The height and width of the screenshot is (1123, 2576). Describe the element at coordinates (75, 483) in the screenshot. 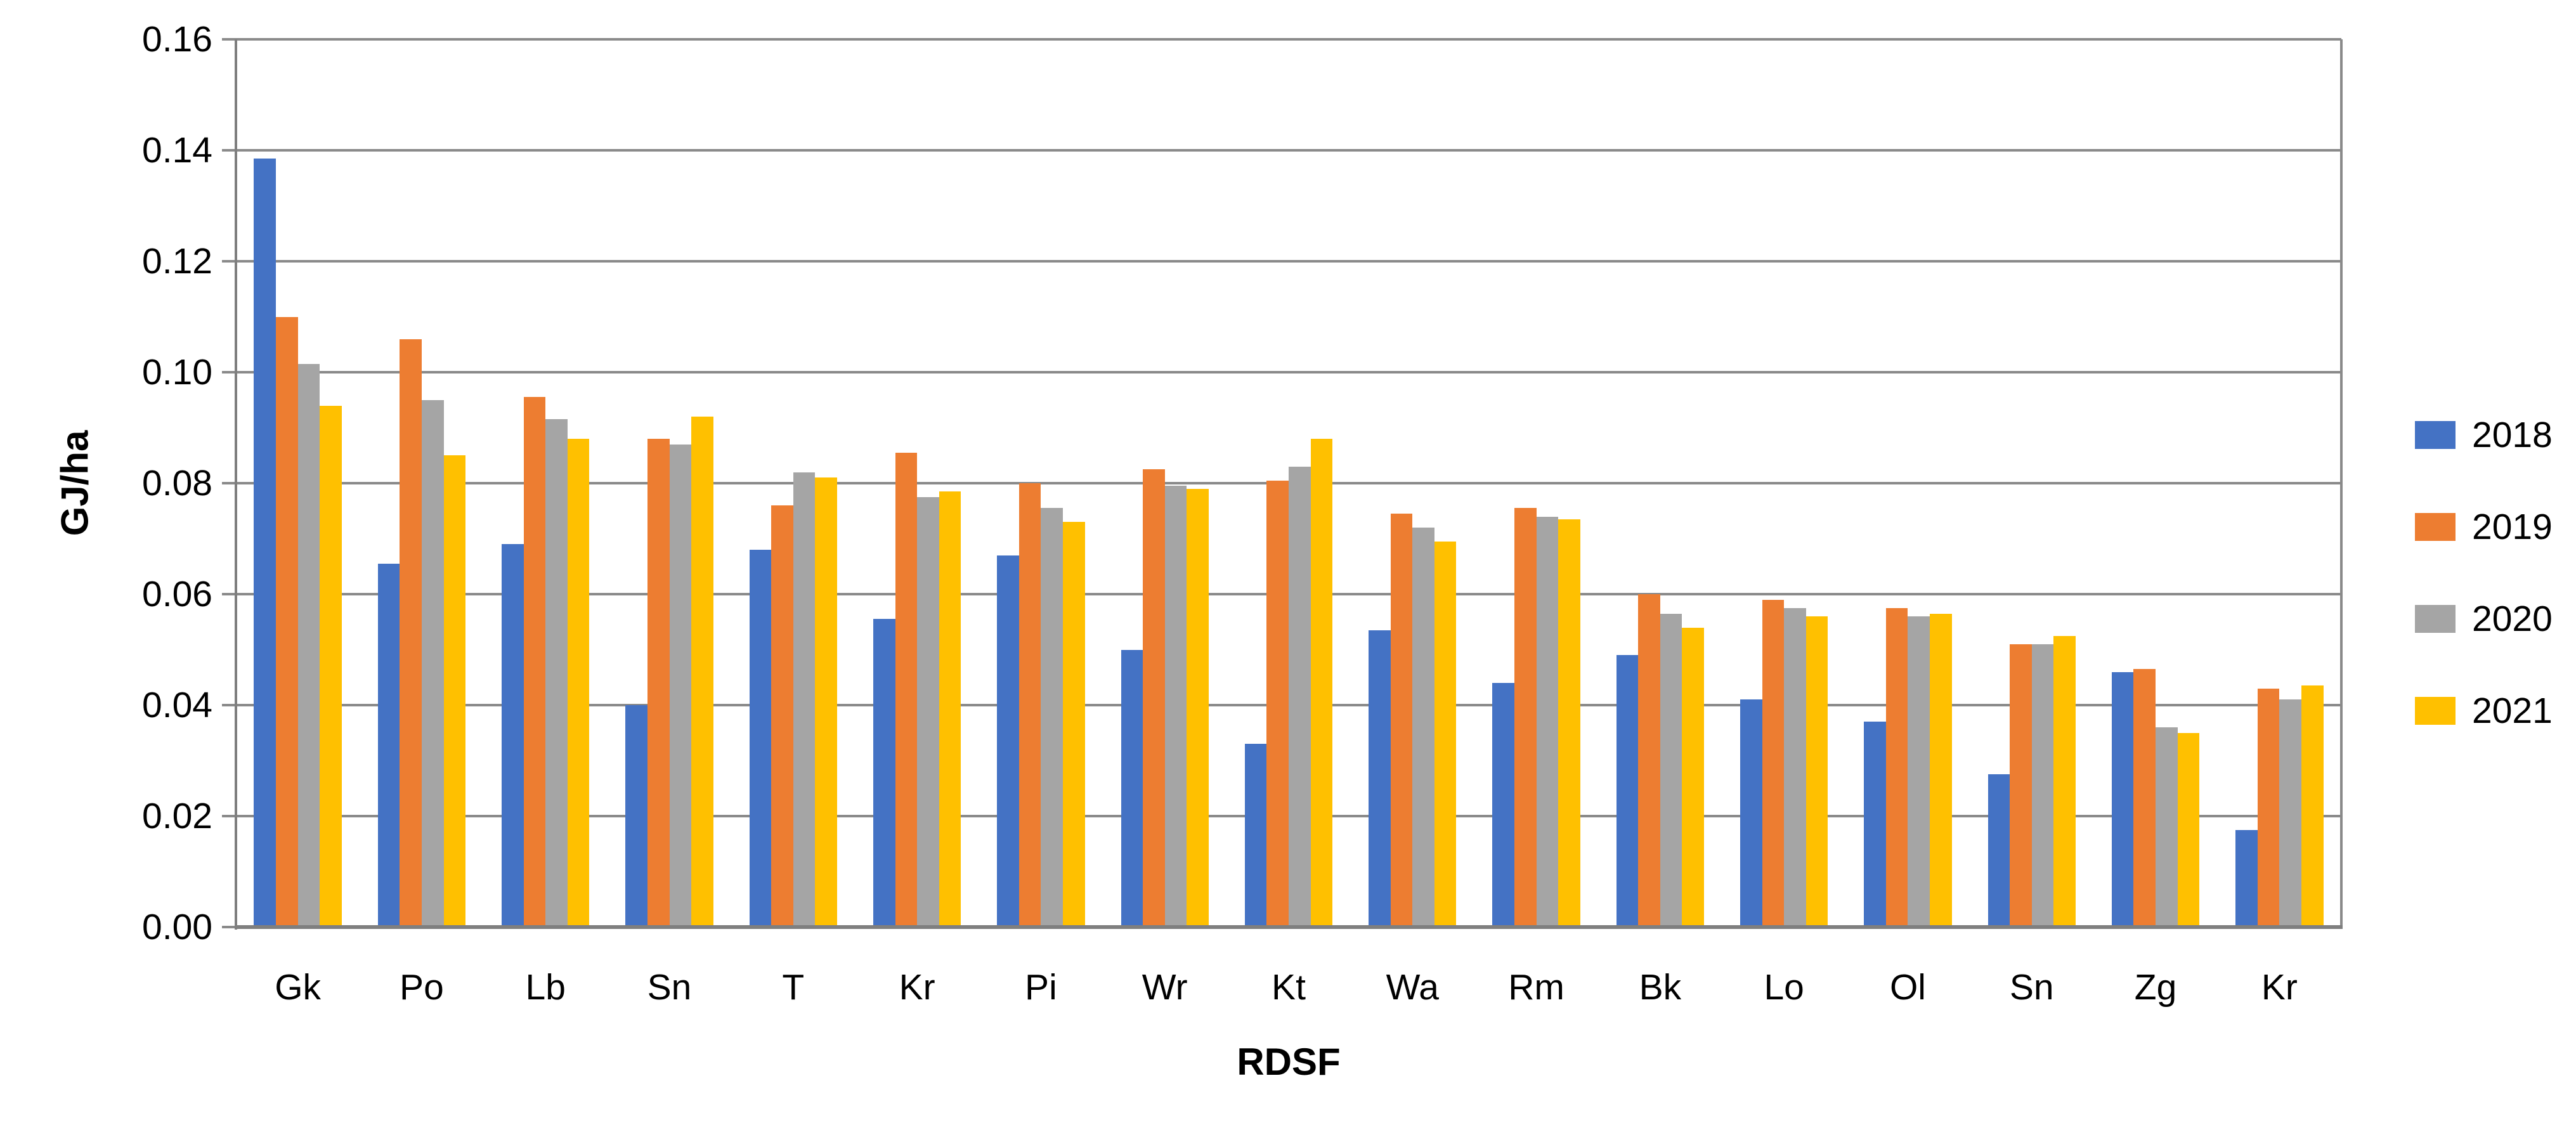

I see `y-axis-title: GJ/ha` at that location.